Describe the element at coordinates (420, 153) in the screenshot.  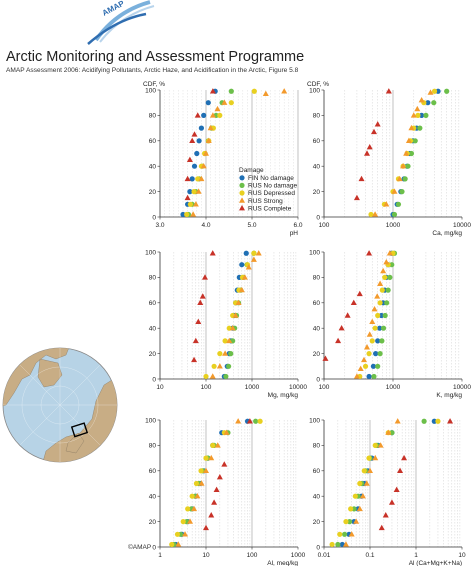
I see `series-rus-no-damage` at that location.